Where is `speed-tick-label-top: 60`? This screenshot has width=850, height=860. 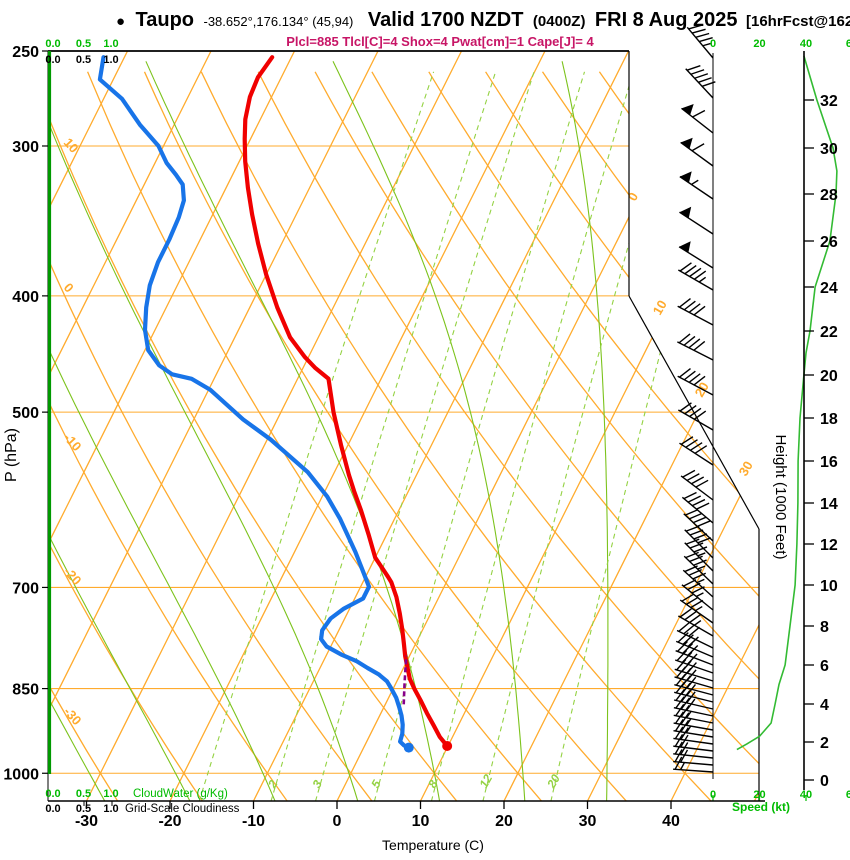 speed-tick-label-top: 60 is located at coordinates (848, 44).